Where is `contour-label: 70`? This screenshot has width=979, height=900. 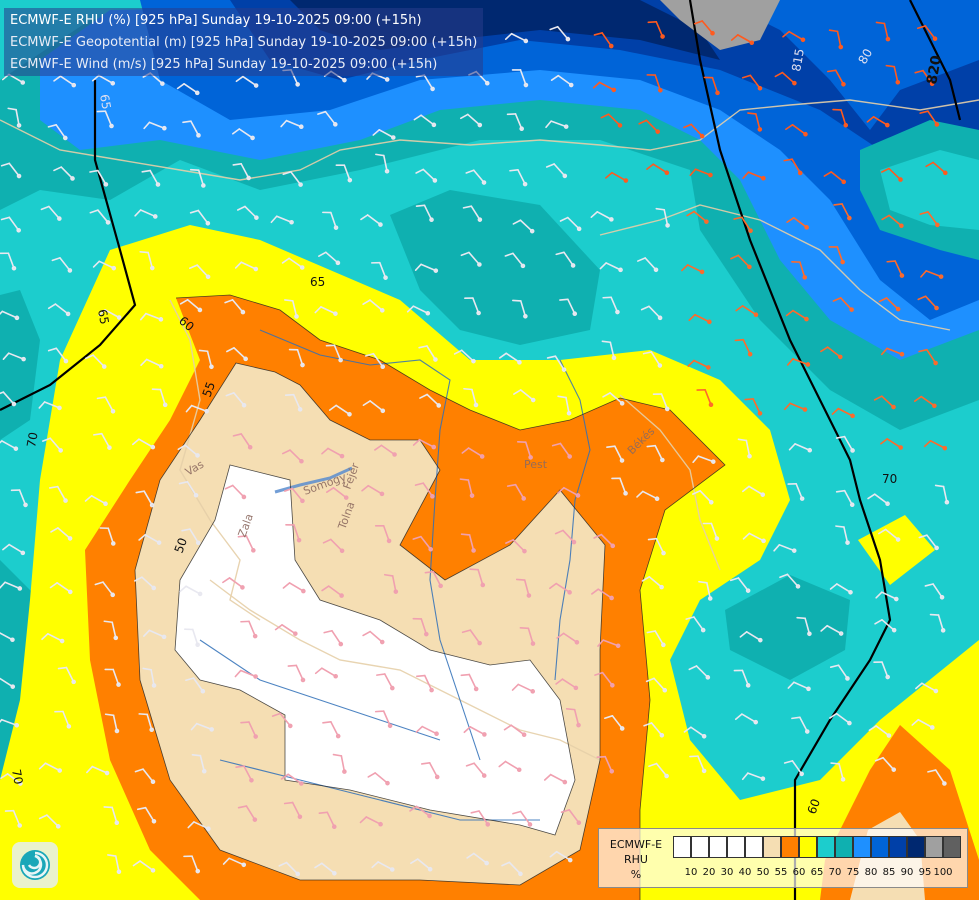 contour-label: 70 is located at coordinates (889, 479).